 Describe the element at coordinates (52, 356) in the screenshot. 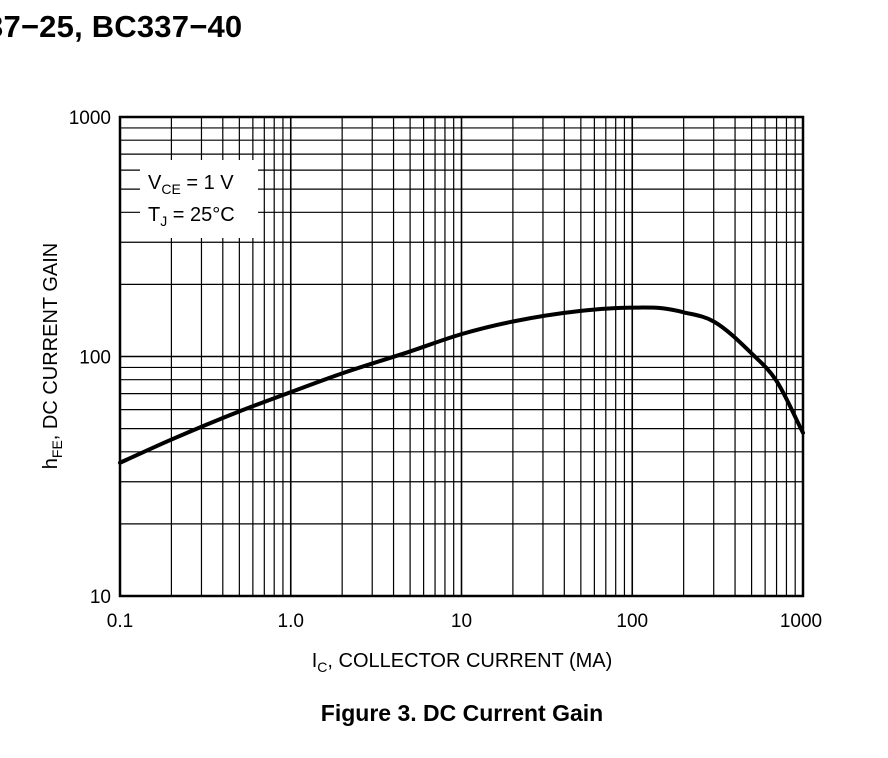

I see `y-axis-label: hFE, DC CURRENT GAIN` at that location.